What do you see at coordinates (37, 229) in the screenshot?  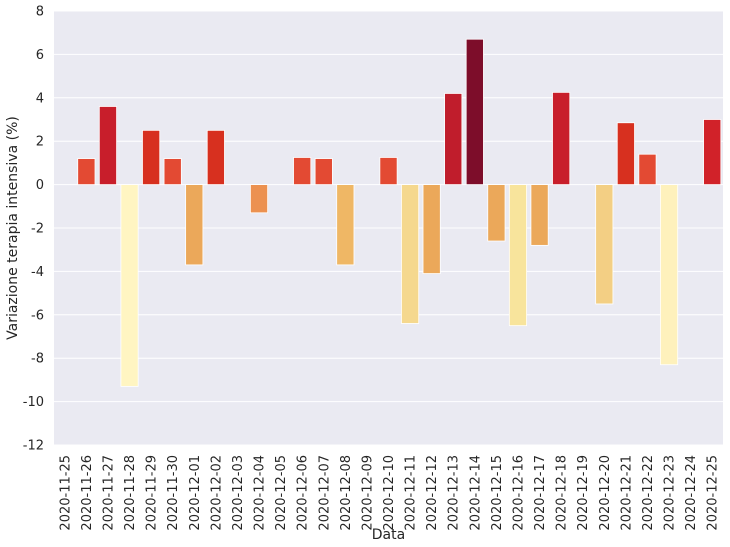 I see `y-tick-label: -2` at bounding box center [37, 229].